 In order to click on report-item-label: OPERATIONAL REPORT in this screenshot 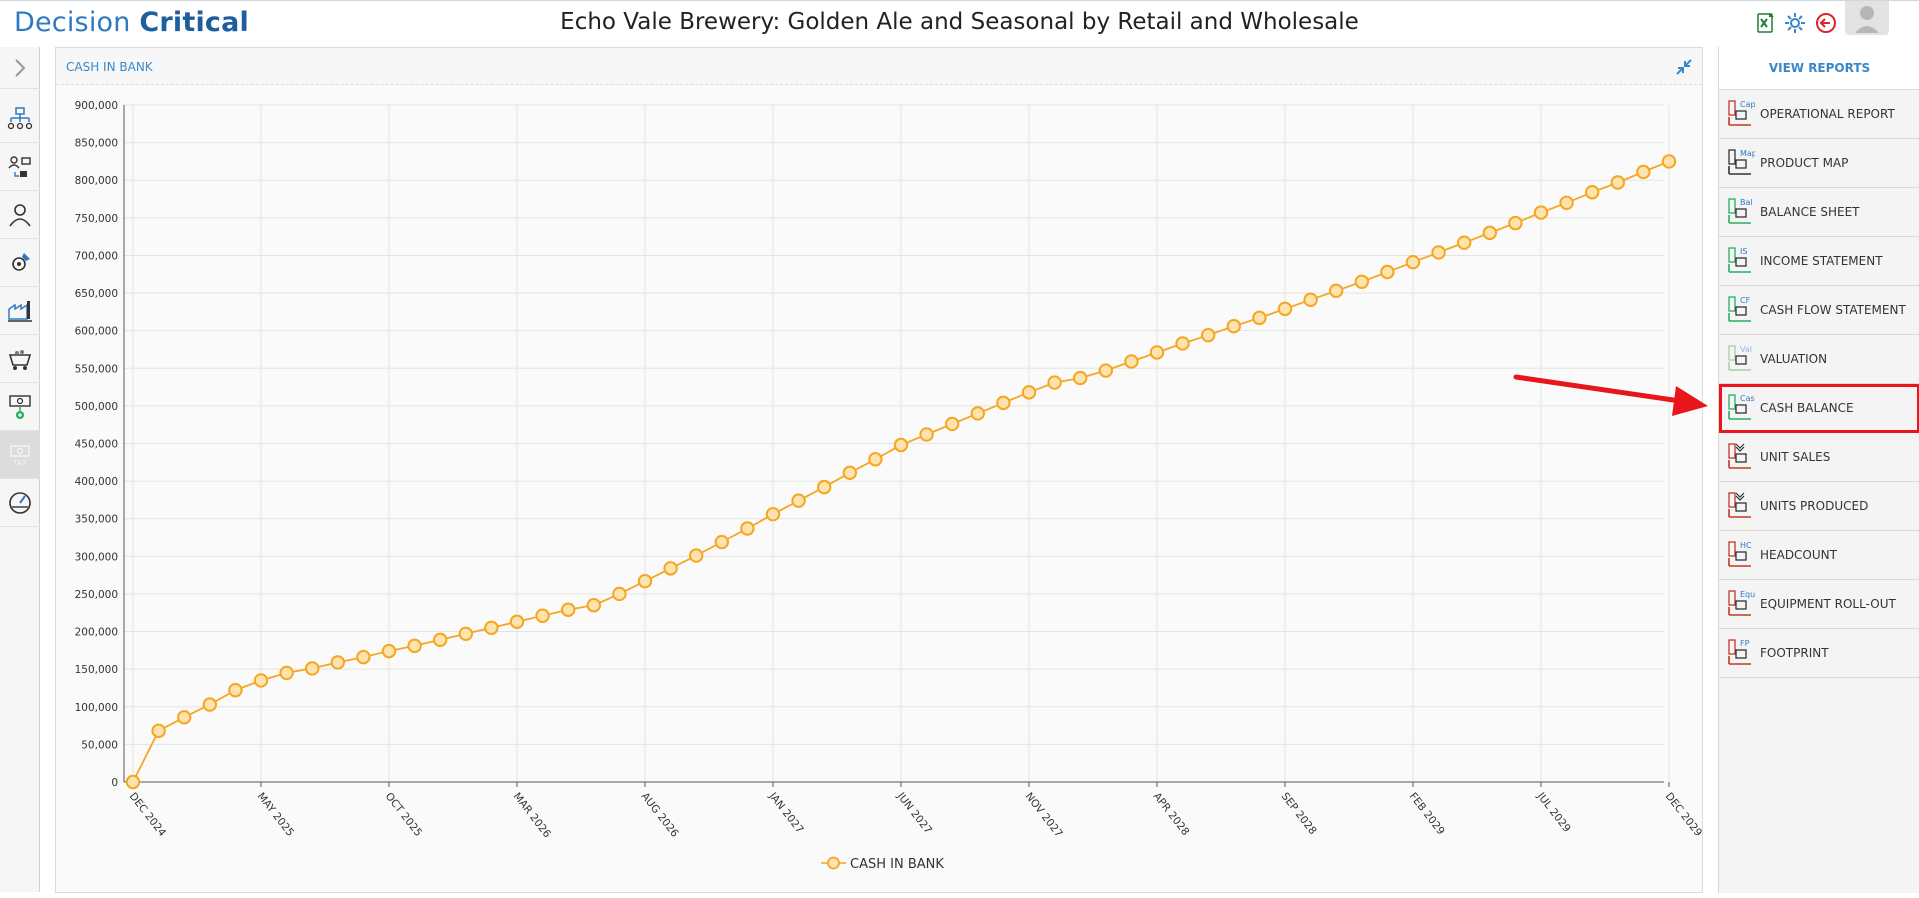, I will do `click(1827, 114)`.